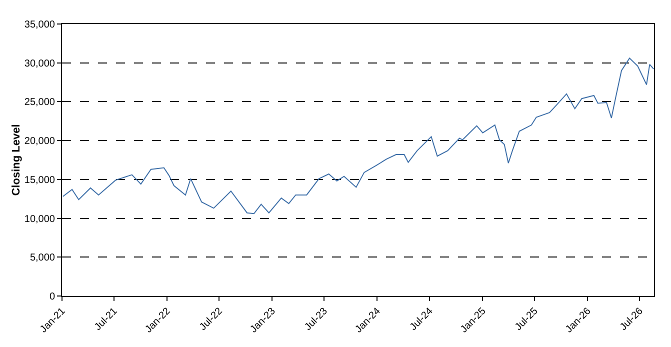  I want to click on y-tick-label: 30,000, so click(40, 64).